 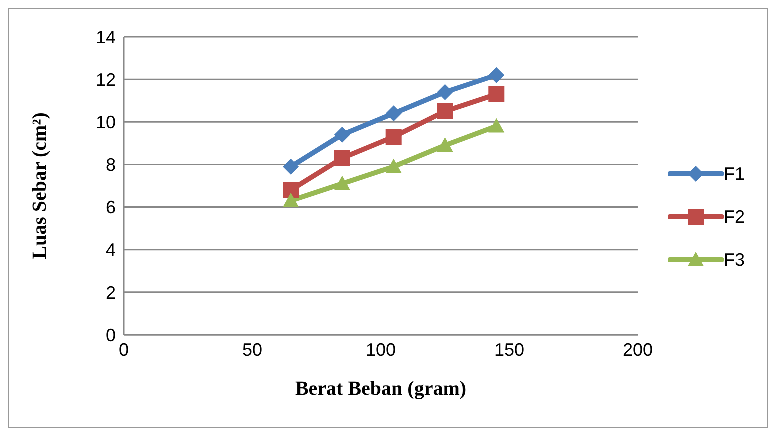 What do you see at coordinates (381, 350) in the screenshot?
I see `x-tick-label: 100` at bounding box center [381, 350].